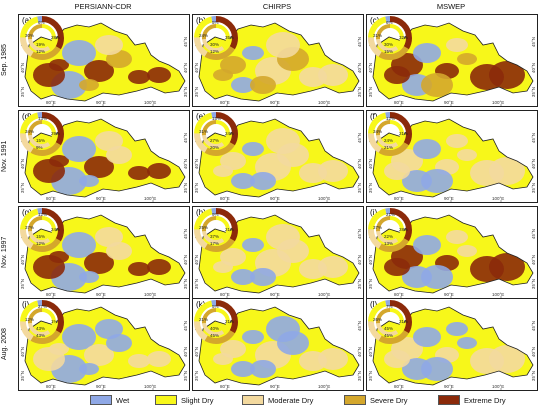  What do you see at coordinates (4, 156) in the screenshot?
I see `row-label-1991: Nov. 1991` at bounding box center [4, 156].